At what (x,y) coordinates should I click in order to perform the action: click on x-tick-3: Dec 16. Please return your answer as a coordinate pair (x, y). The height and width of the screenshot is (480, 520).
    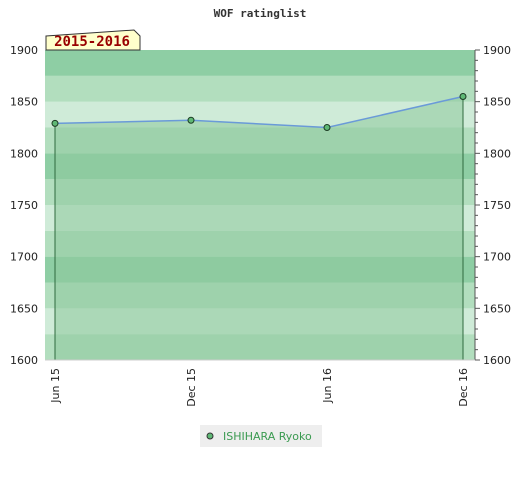
    Looking at the image, I should click on (463, 387).